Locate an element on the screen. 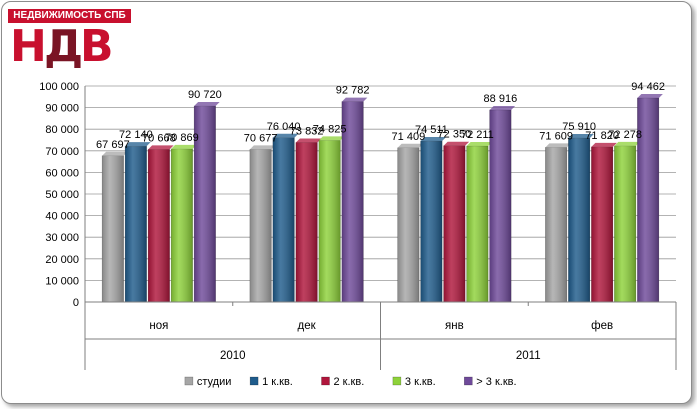 The image size is (697, 409). y-tick-label: 40 000 is located at coordinates (62, 217).